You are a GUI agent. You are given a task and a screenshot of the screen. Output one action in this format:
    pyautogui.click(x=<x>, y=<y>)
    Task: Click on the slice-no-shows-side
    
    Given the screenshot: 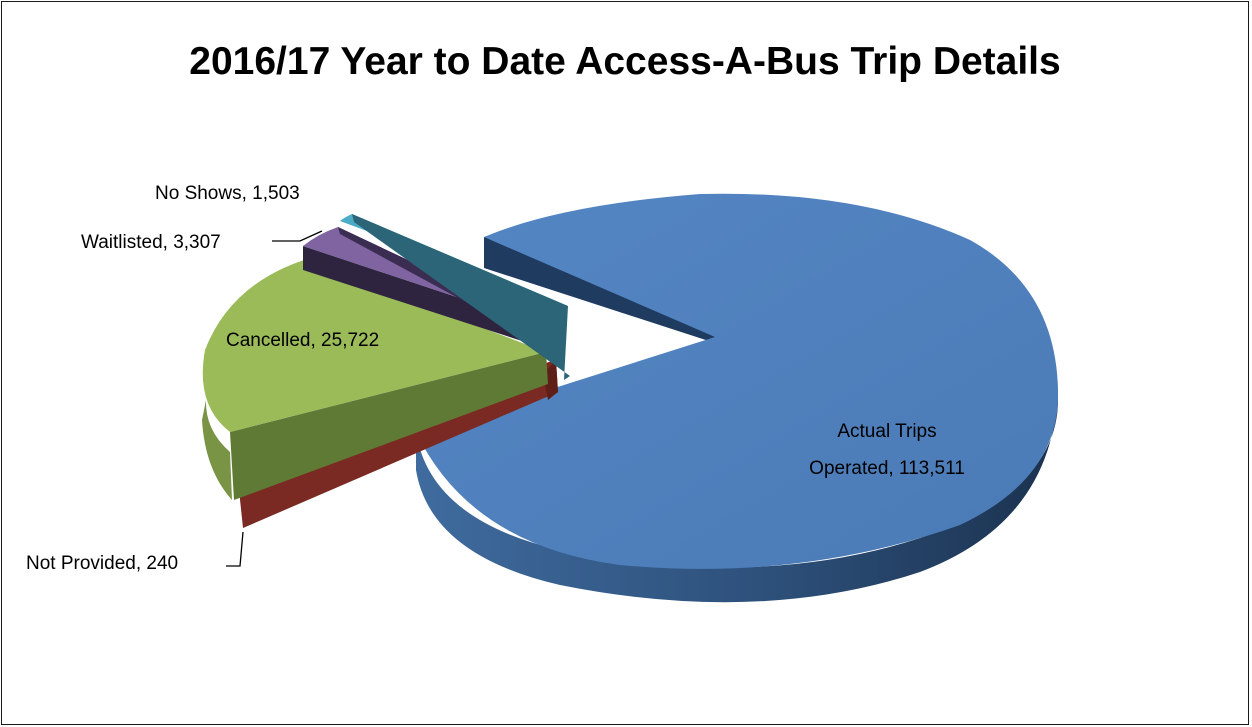 What is the action you would take?
    pyautogui.click(x=461, y=297)
    